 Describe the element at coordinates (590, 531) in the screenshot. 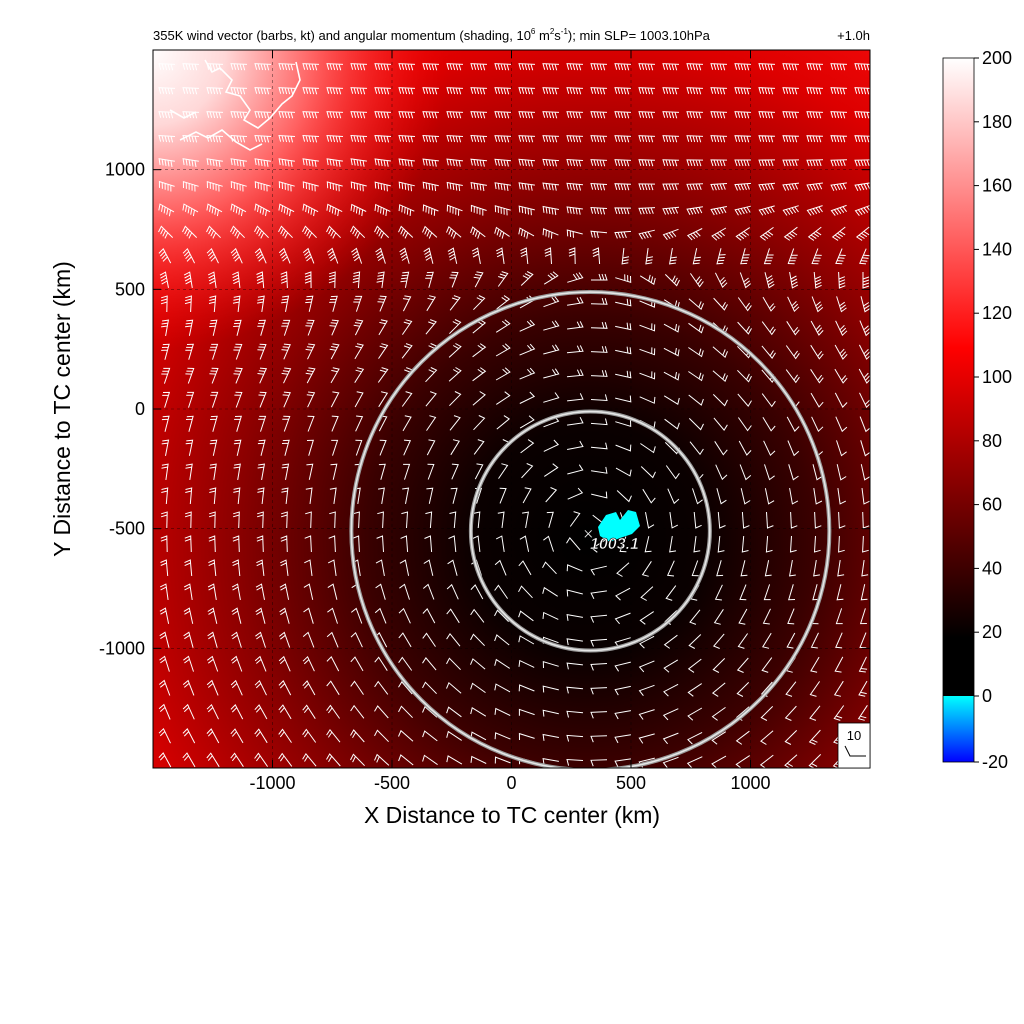

I see `range-ring` at that location.